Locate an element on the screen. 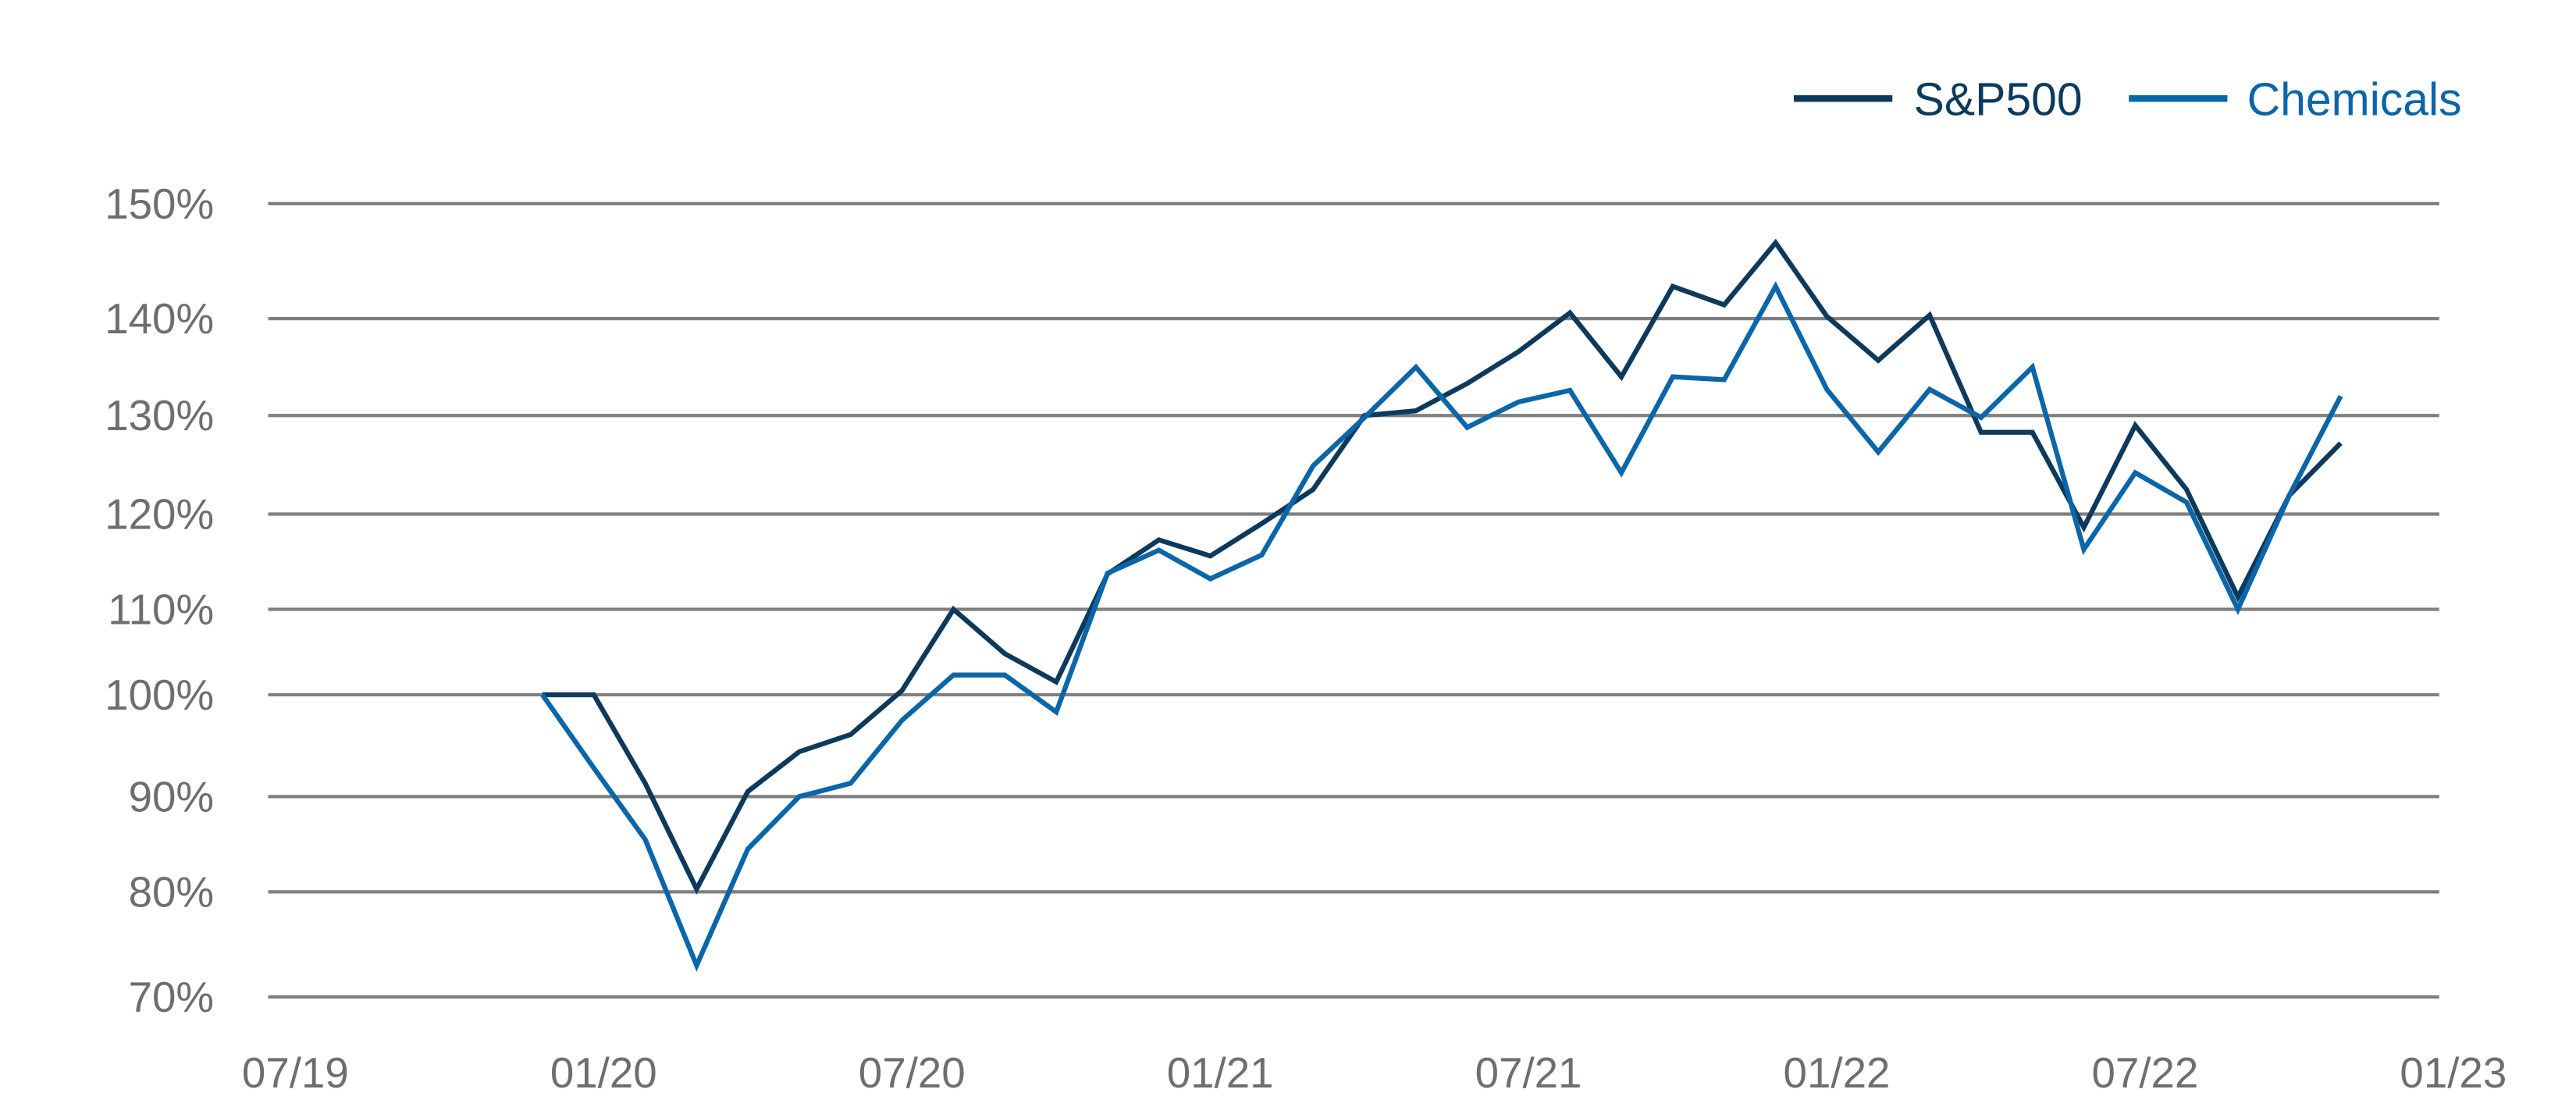  y-tick-label: 80% is located at coordinates (171, 891).